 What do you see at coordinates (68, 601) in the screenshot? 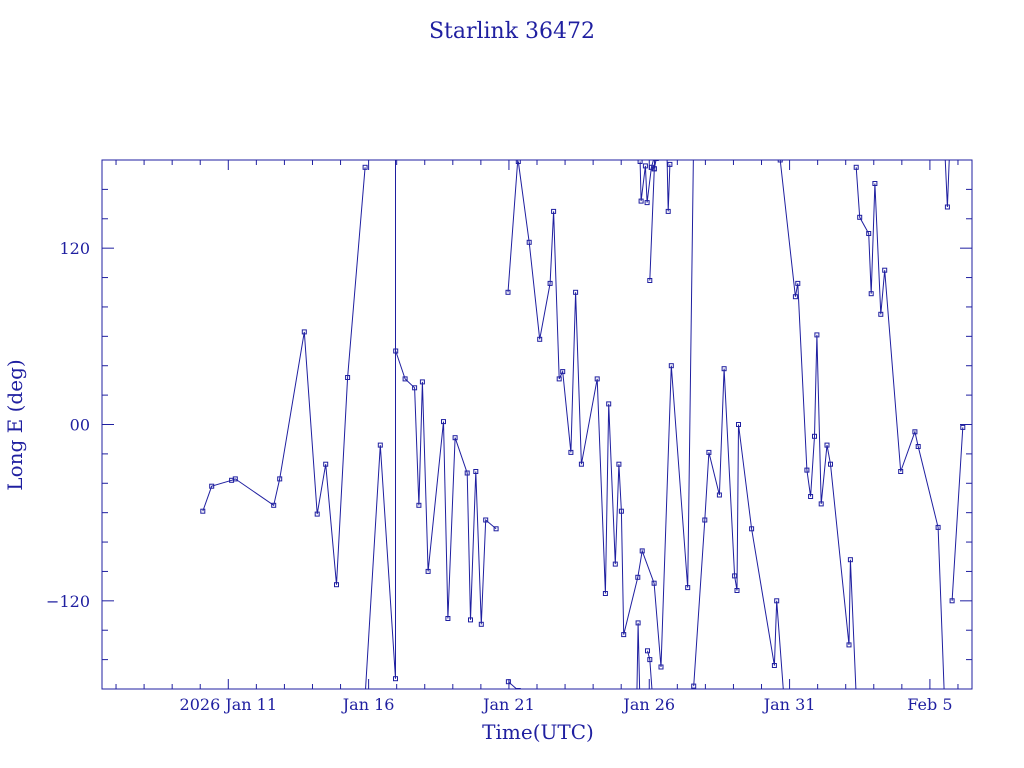
I see `y-tick-label: −120` at bounding box center [68, 601].